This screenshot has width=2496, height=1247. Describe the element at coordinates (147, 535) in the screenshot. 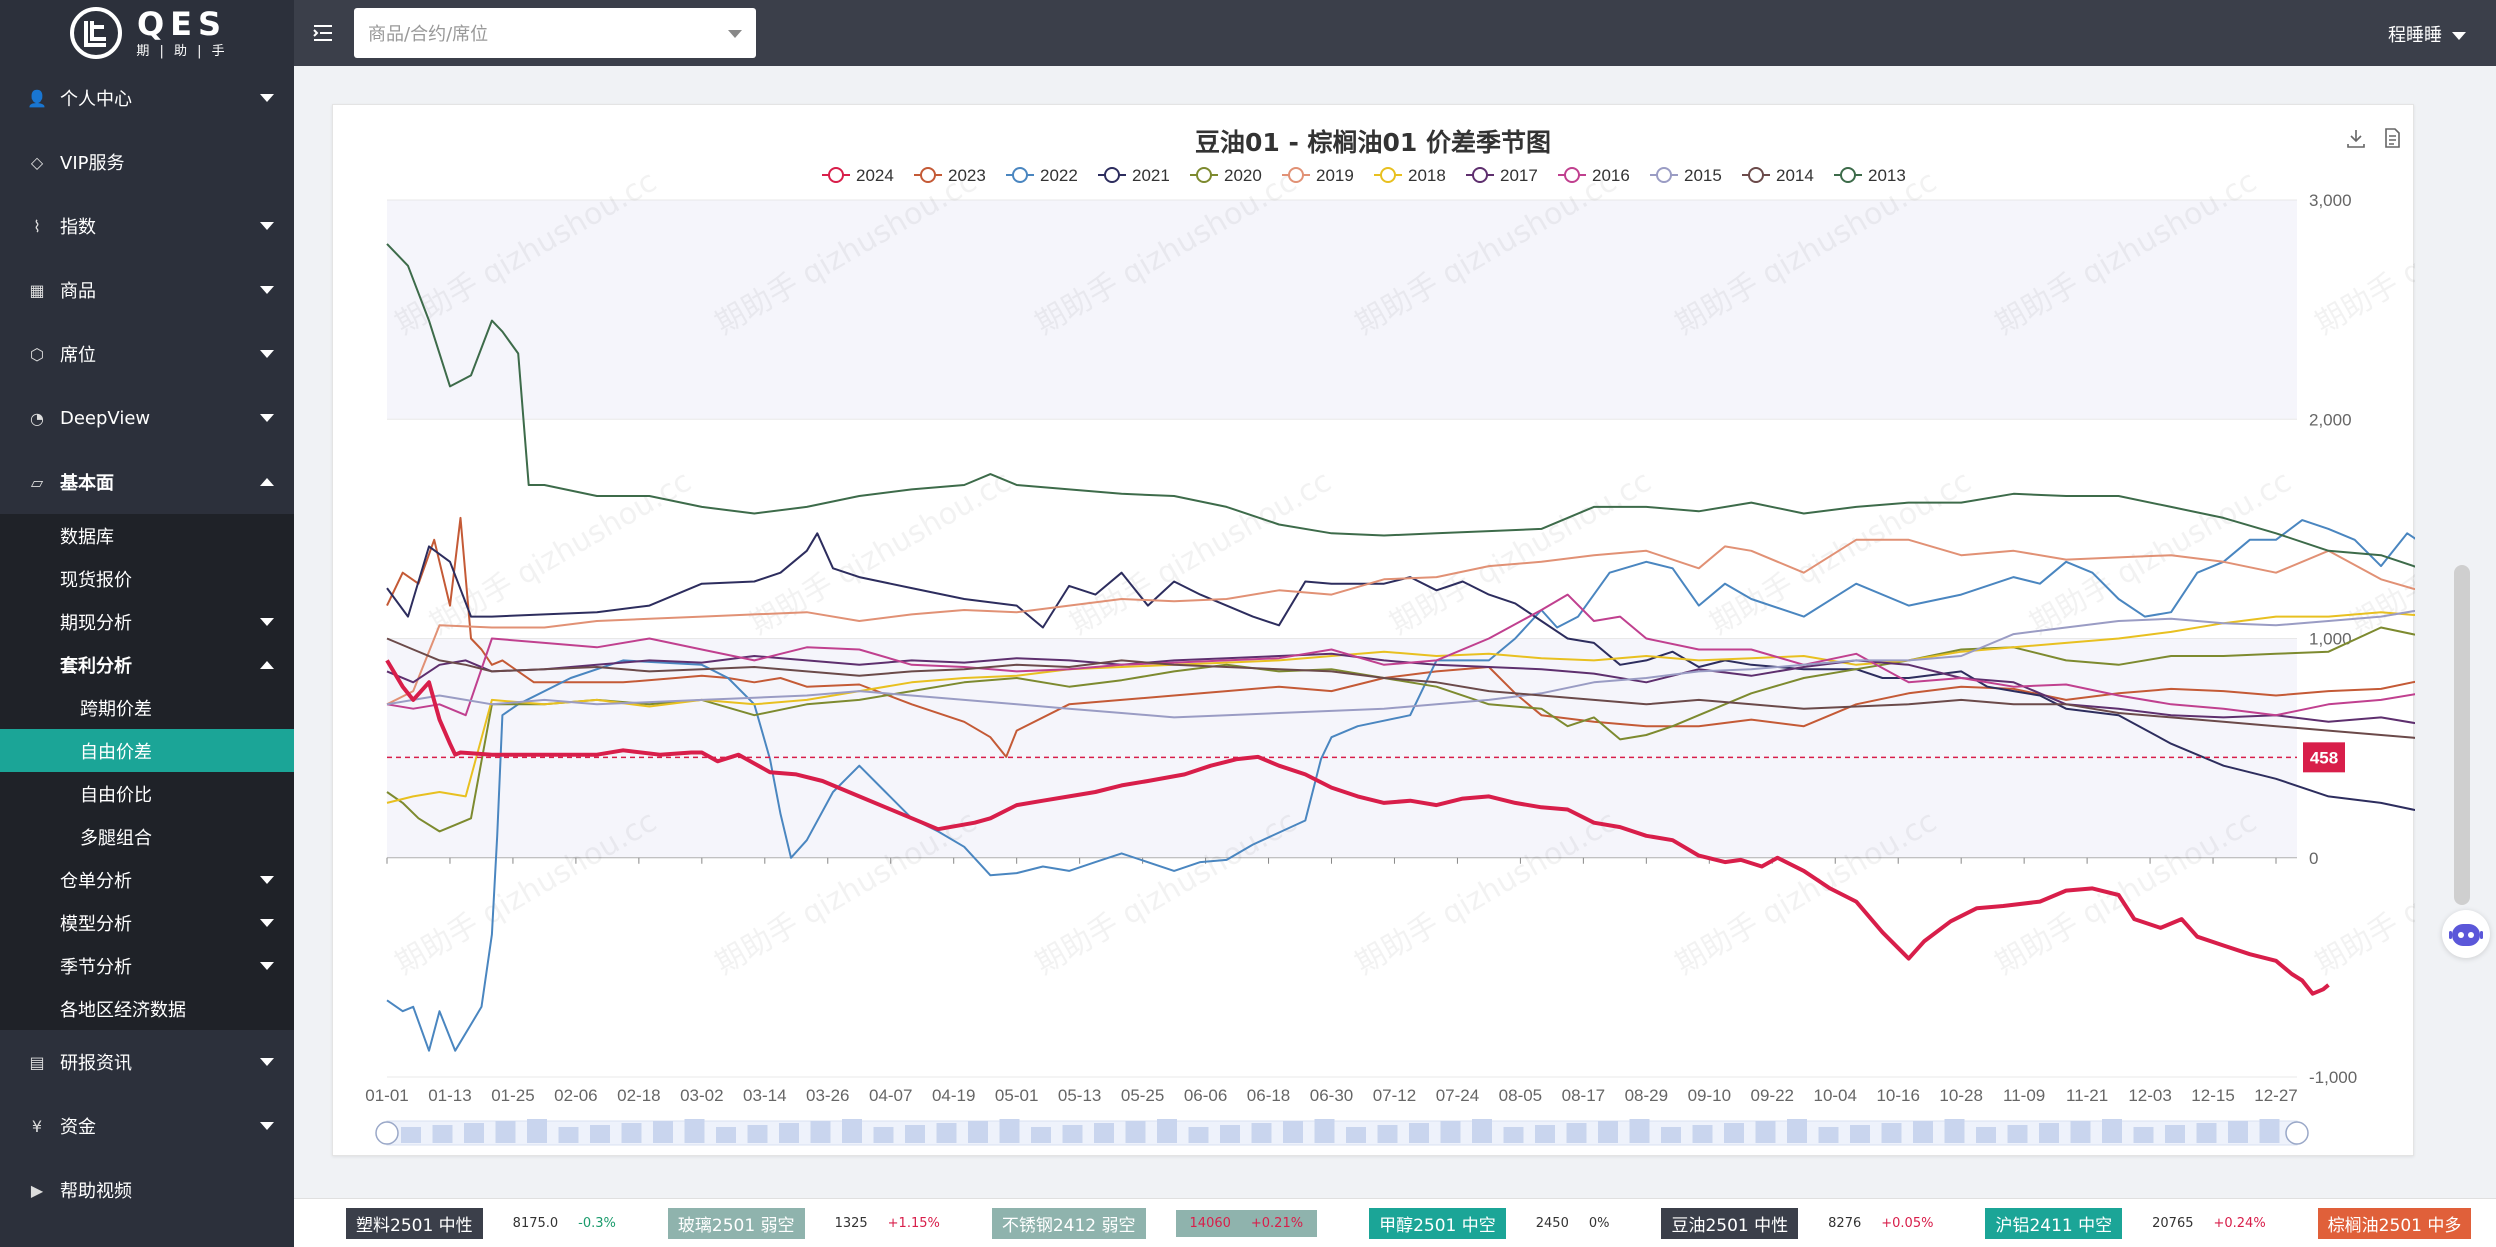

I see `sidebar-subitem-0: 数据库` at that location.